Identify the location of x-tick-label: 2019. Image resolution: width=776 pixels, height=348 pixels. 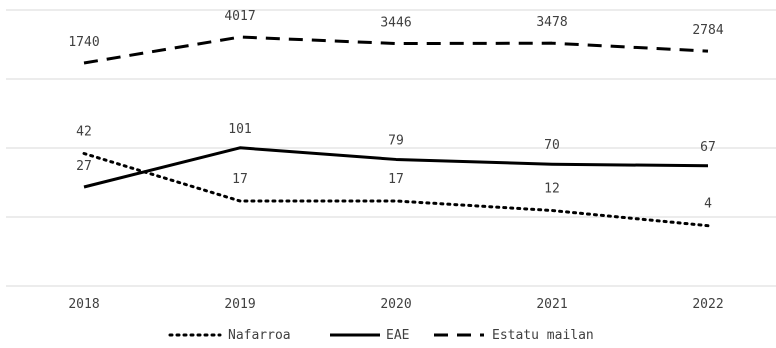
(239, 304).